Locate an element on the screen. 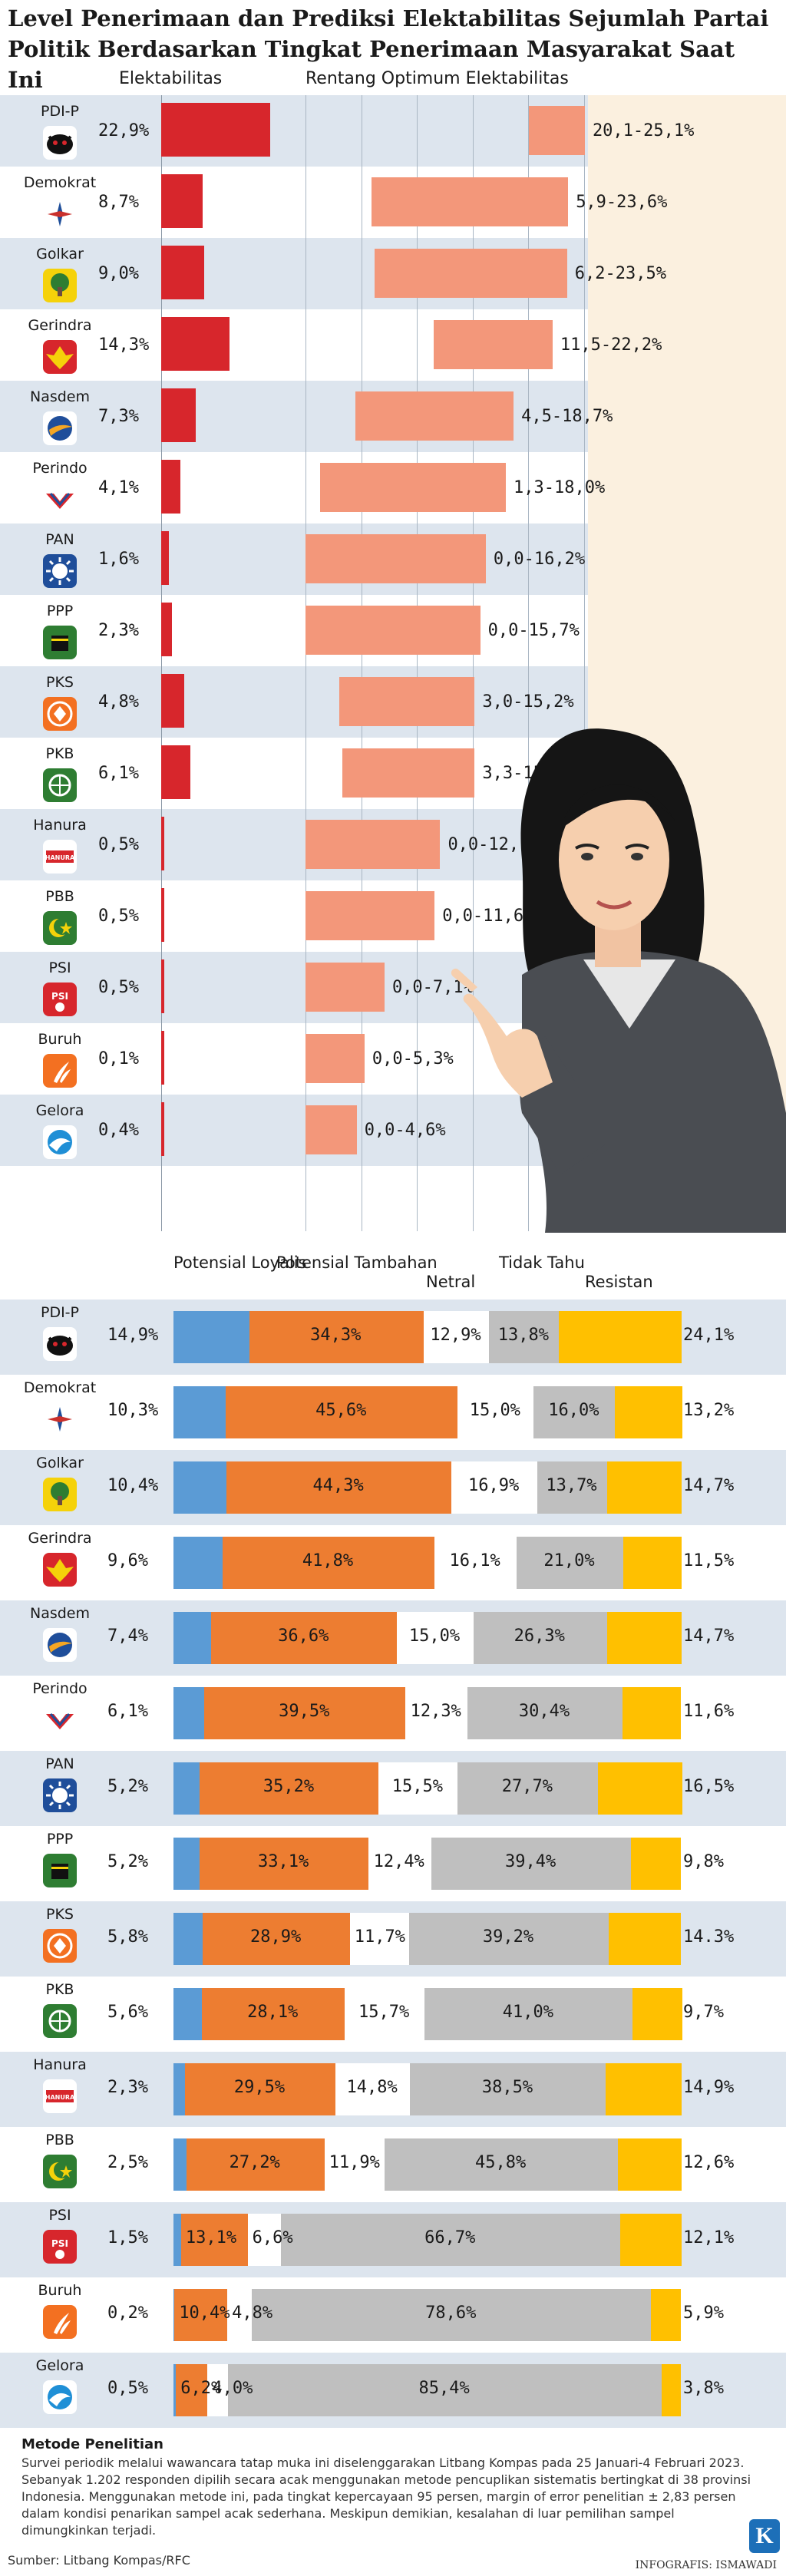 The image size is (786, 2576). loyal-value-label: 5,2% is located at coordinates (128, 1786).